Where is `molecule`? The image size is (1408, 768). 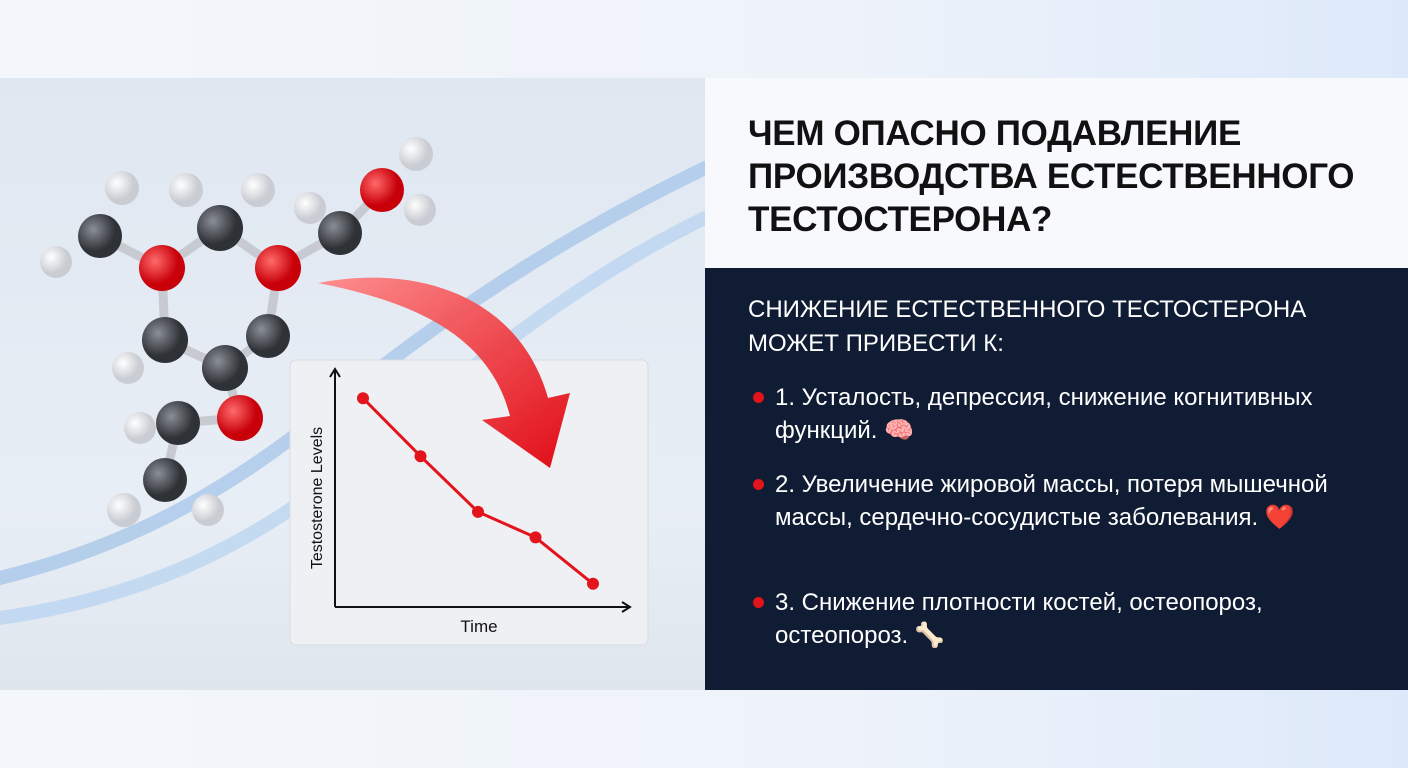 molecule is located at coordinates (238, 332).